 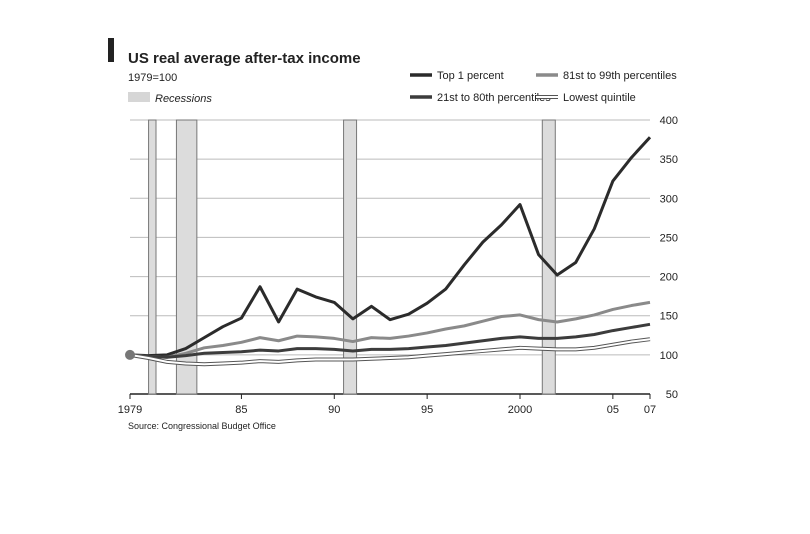 What do you see at coordinates (111, 50) in the screenshot?
I see `title-marker` at bounding box center [111, 50].